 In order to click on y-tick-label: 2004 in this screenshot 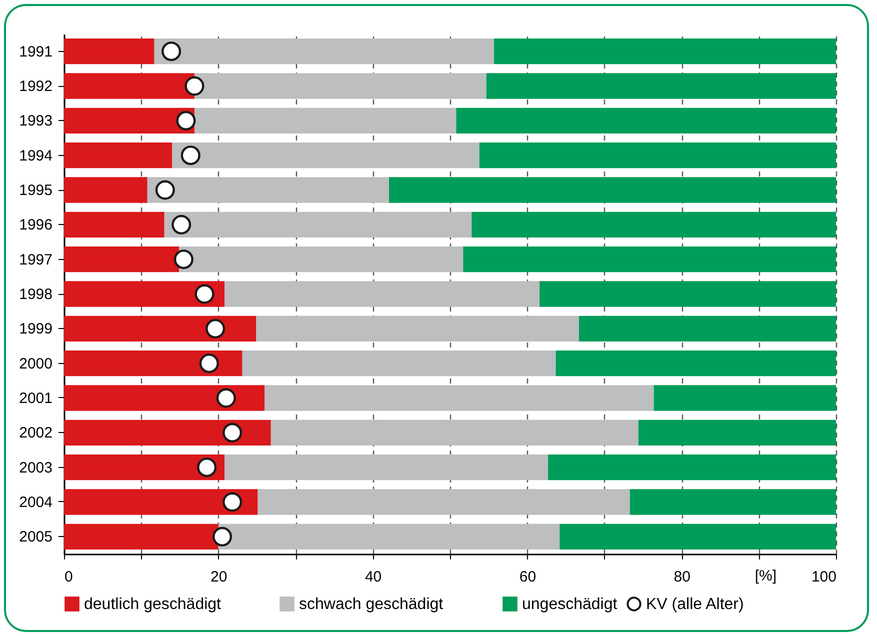, I will do `click(35, 502)`.